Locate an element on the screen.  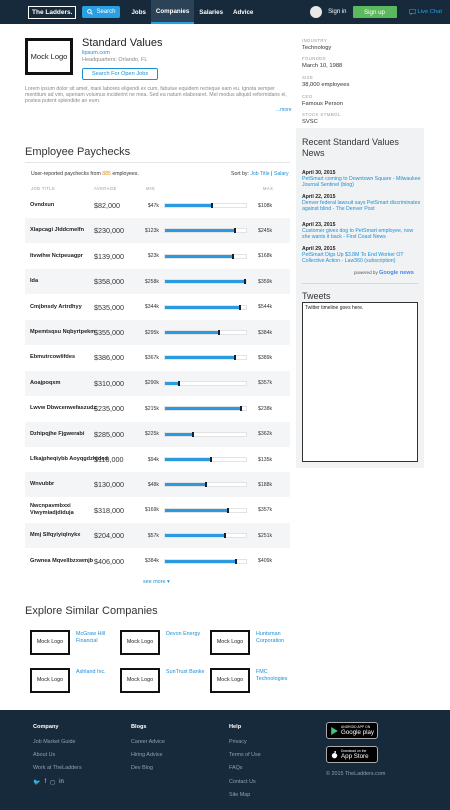
linkedin-icon: in is located at coordinates (61, 781).